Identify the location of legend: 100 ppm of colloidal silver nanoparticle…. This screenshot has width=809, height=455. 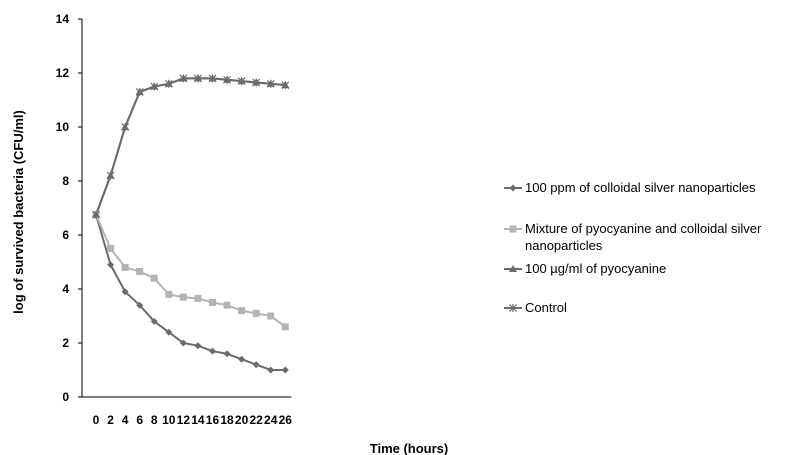
(633, 247).